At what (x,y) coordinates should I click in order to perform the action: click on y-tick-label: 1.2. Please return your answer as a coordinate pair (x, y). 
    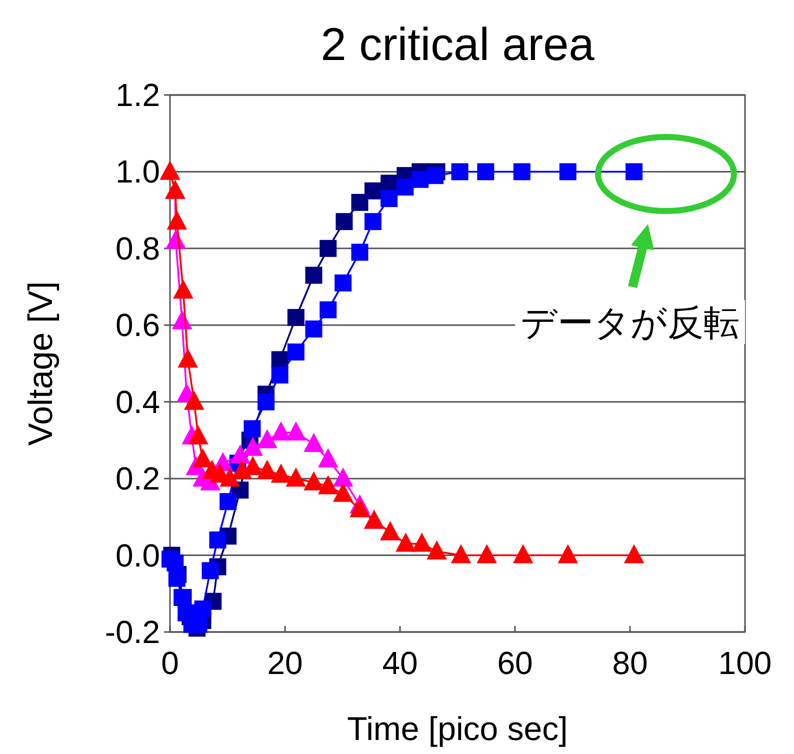
    Looking at the image, I should click on (138, 95).